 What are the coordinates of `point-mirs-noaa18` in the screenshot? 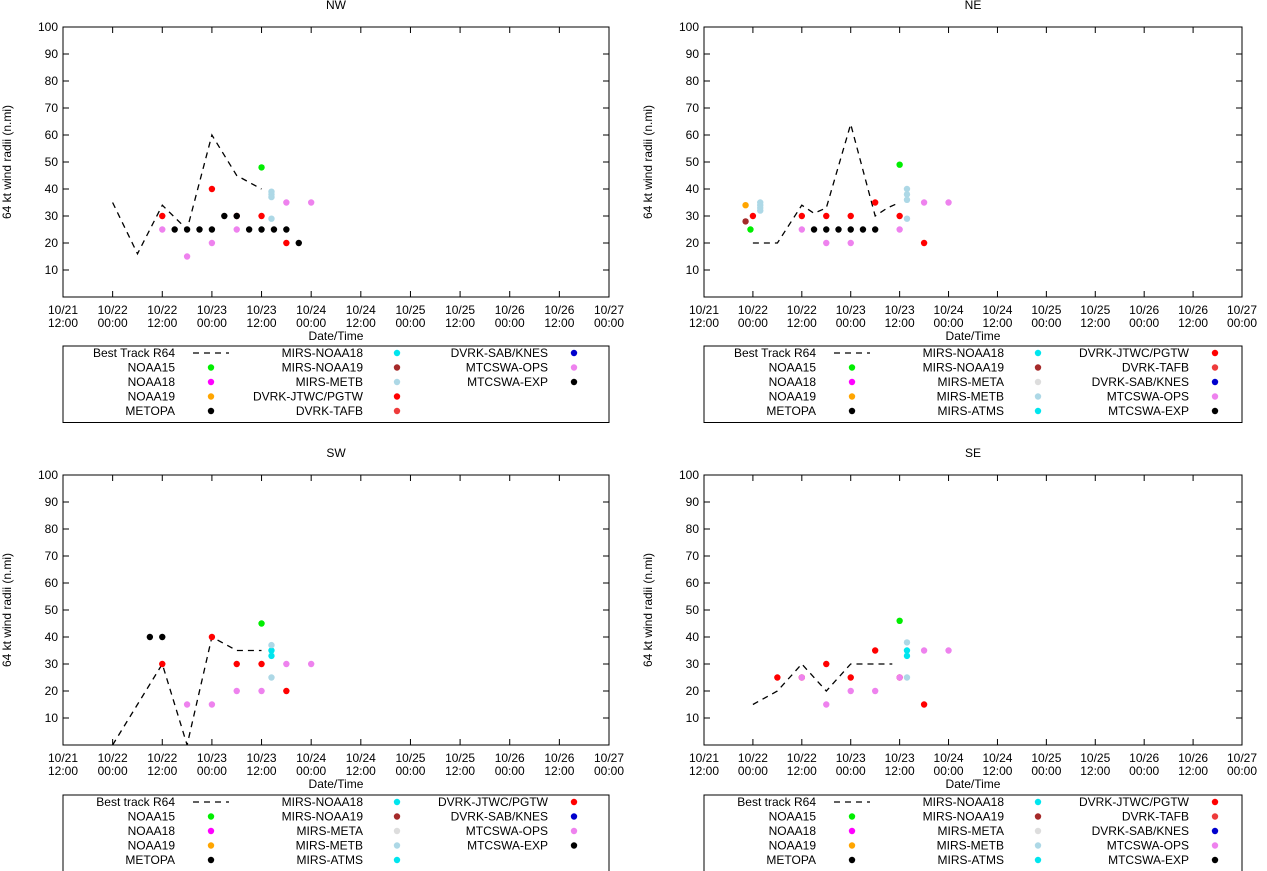 It's located at (271, 650).